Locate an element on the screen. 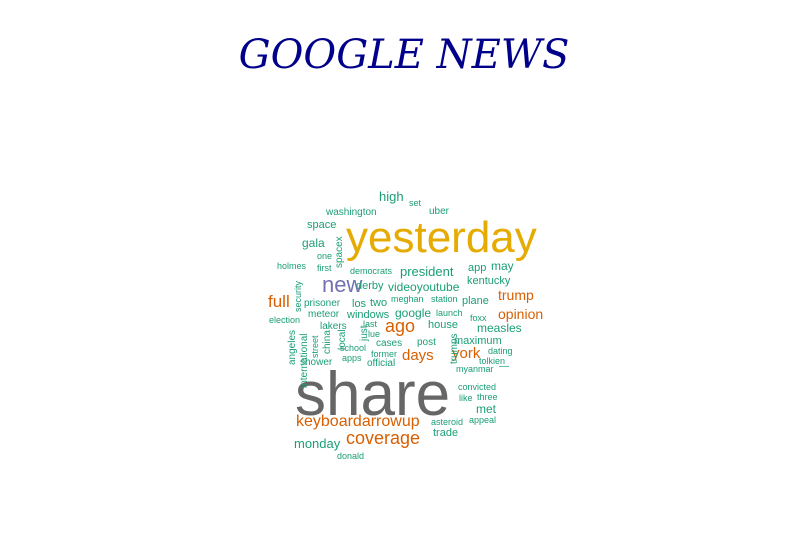  word-dash: — is located at coordinates (504, 366).